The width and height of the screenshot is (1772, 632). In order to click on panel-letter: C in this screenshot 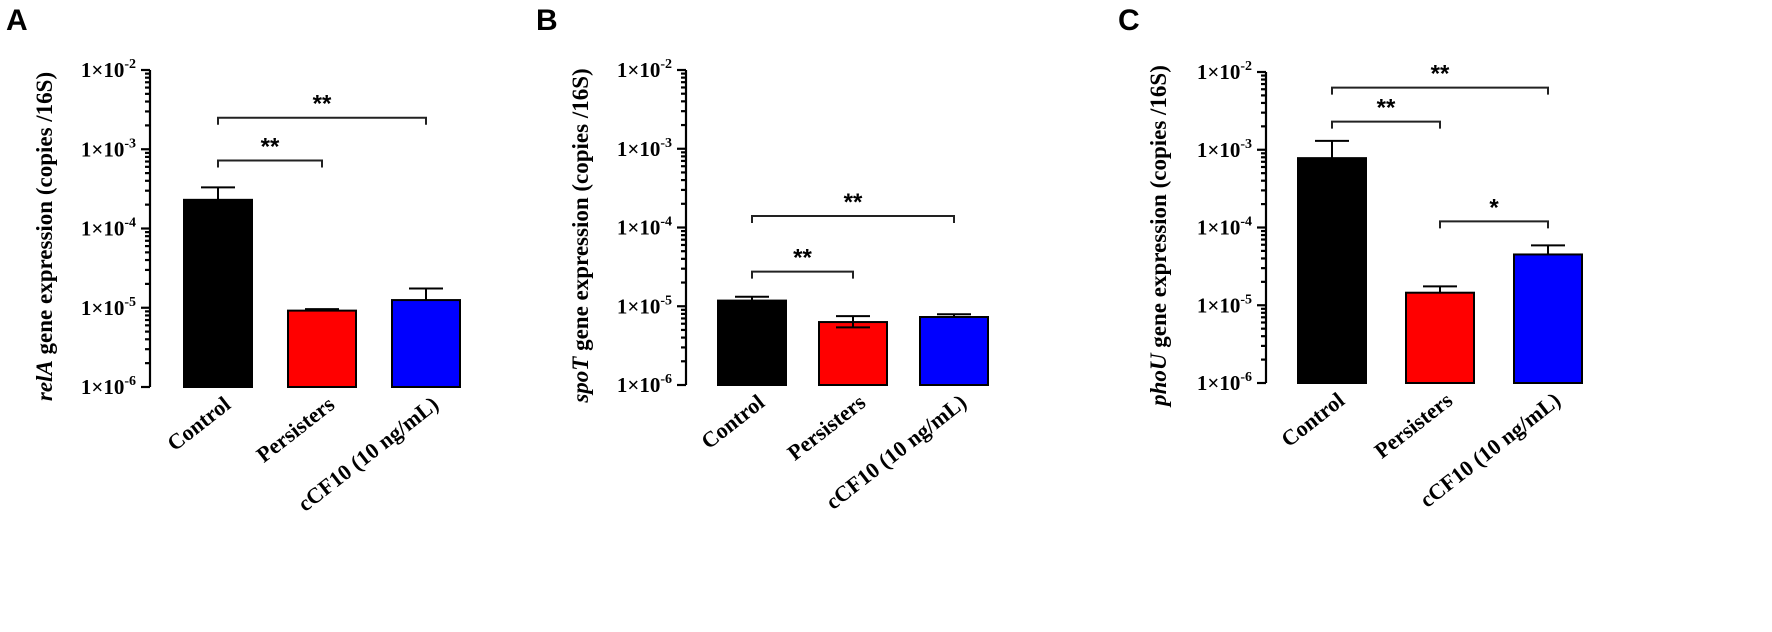, I will do `click(1129, 20)`.